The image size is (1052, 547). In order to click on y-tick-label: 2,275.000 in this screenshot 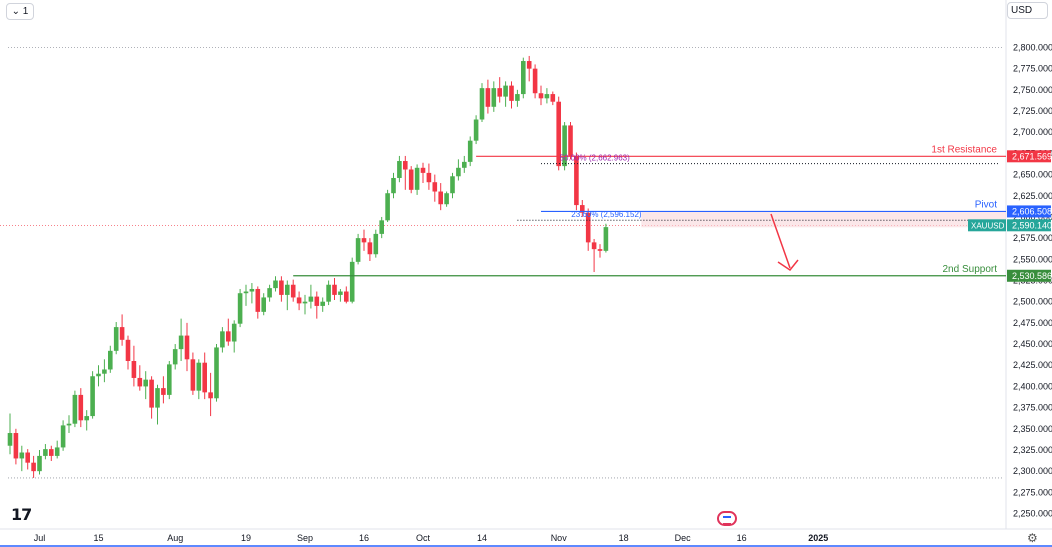, I will do `click(1032, 492)`.